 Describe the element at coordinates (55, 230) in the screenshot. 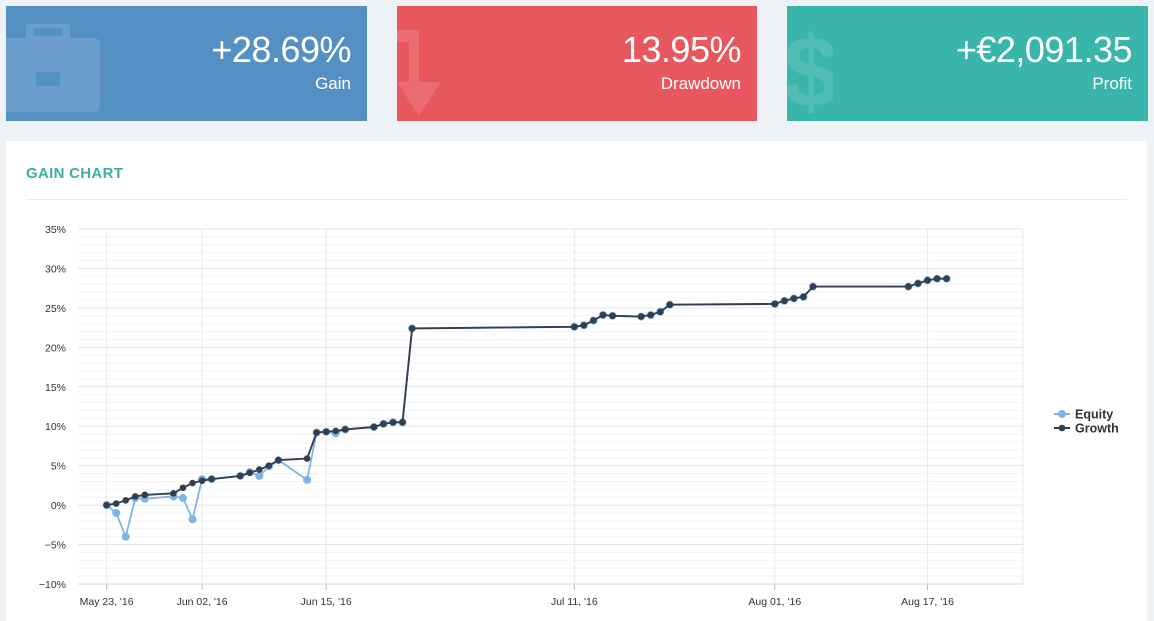

I see `y-tick-label: 35%` at that location.